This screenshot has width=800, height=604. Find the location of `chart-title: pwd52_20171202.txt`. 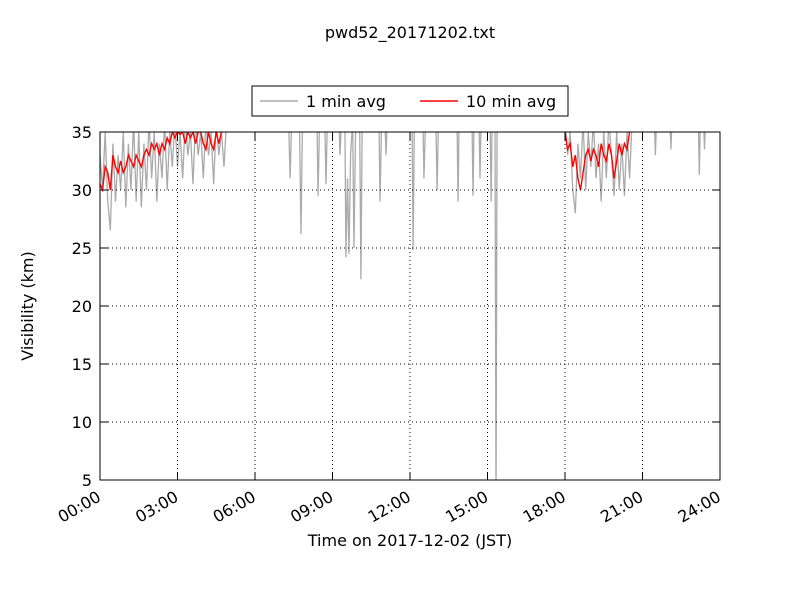

chart-title: pwd52_20171202.txt is located at coordinates (410, 33).